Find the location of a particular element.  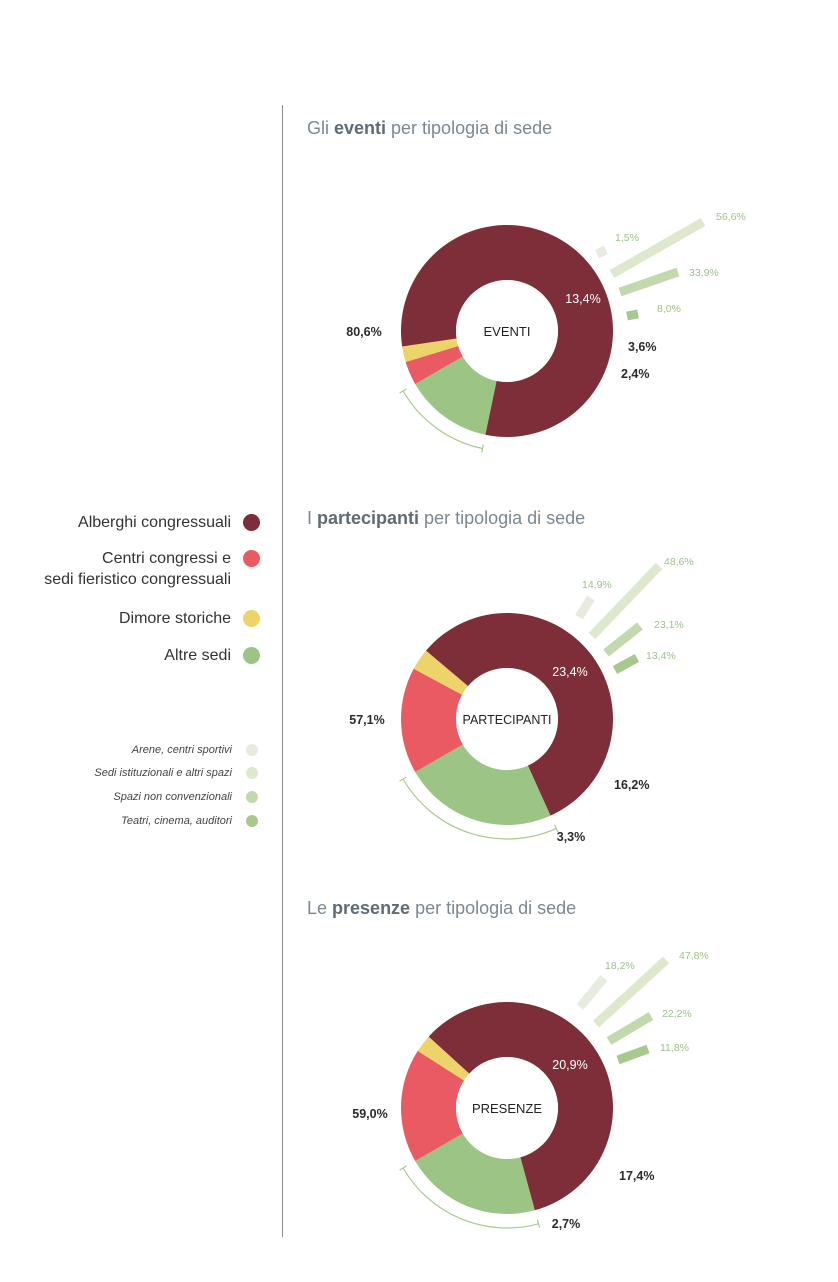

sub-legend-item-arene: Arene, centri sportivi is located at coordinates (196, 750).